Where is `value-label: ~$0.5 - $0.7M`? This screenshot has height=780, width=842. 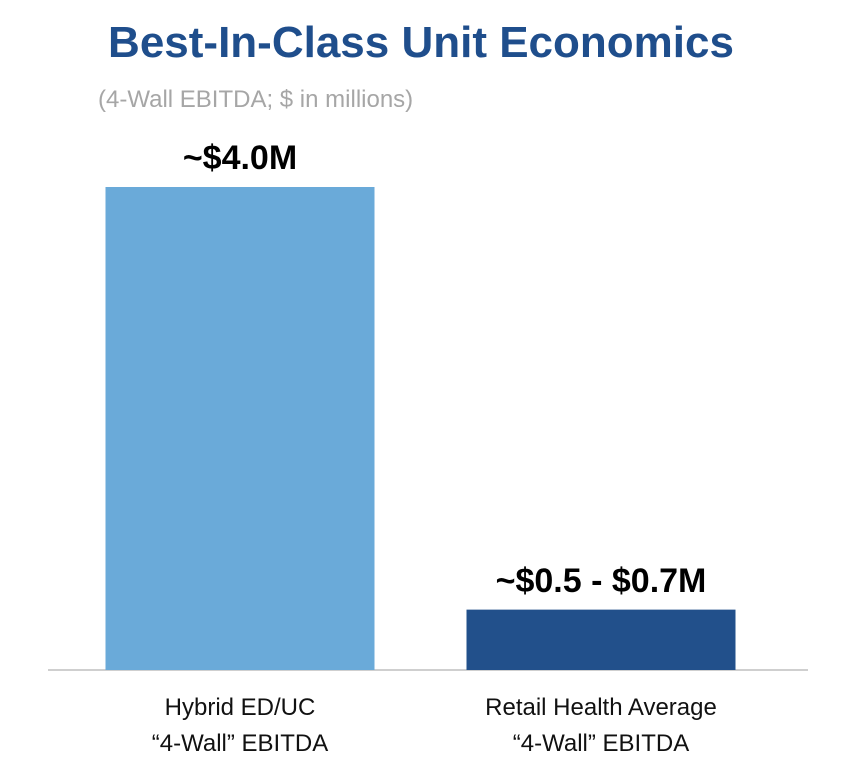 value-label: ~$0.5 - $0.7M is located at coordinates (601, 580).